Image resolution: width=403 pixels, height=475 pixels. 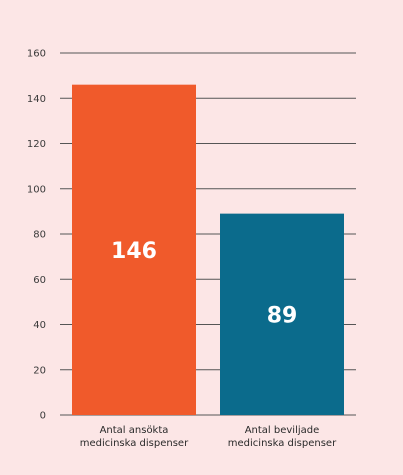 What do you see at coordinates (36, 54) in the screenshot?
I see `y-tick-label: 160` at bounding box center [36, 54].